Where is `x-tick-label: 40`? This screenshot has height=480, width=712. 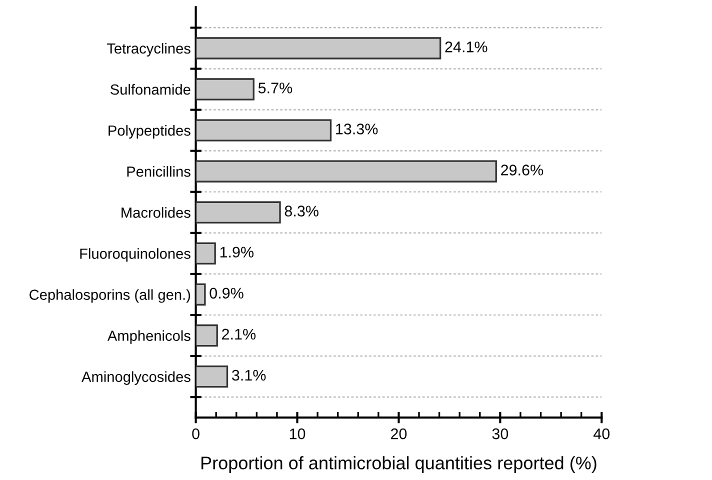
x-tick-label: 40 is located at coordinates (601, 434).